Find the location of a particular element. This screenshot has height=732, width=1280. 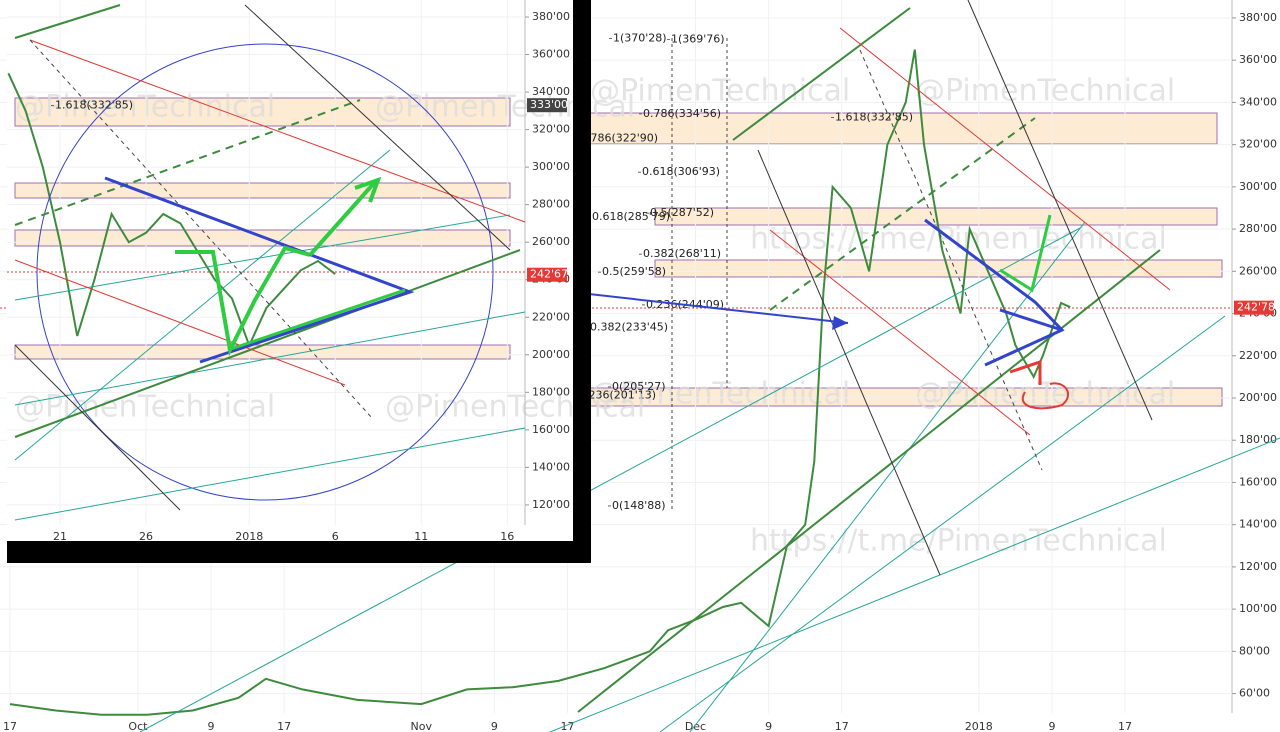

y-tick-label: 100'00 is located at coordinates (1258, 608).